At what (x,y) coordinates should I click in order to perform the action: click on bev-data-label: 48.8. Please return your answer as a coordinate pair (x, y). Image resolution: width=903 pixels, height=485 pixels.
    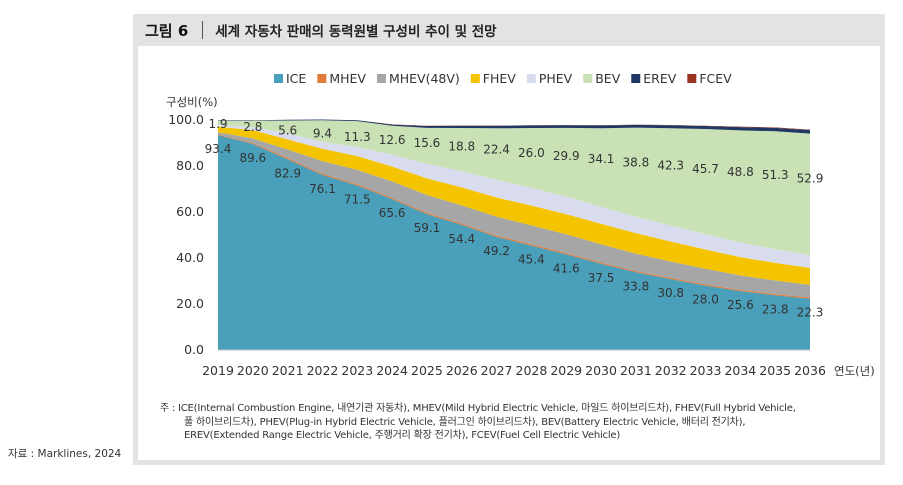
    Looking at the image, I should click on (740, 172).